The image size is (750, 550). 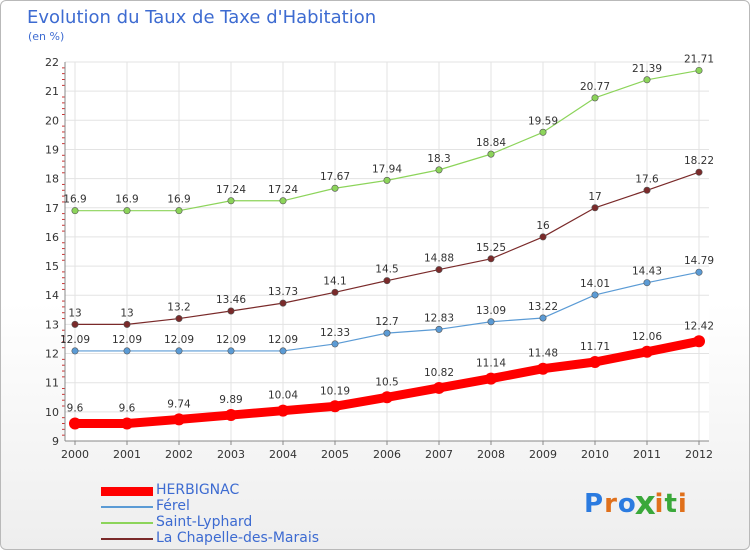 I want to click on logo-letter: t, so click(x=671, y=504).